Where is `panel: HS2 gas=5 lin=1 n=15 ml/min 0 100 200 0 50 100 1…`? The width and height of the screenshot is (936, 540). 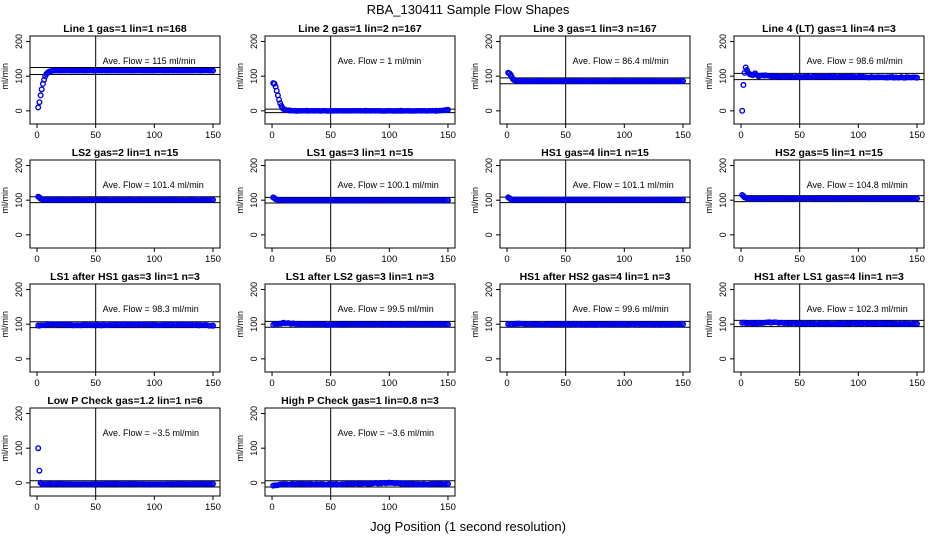 panel: HS2 gas=5 lin=1 n=15 ml/min 0 100 200 0 50 100 1… is located at coordinates (814, 206).